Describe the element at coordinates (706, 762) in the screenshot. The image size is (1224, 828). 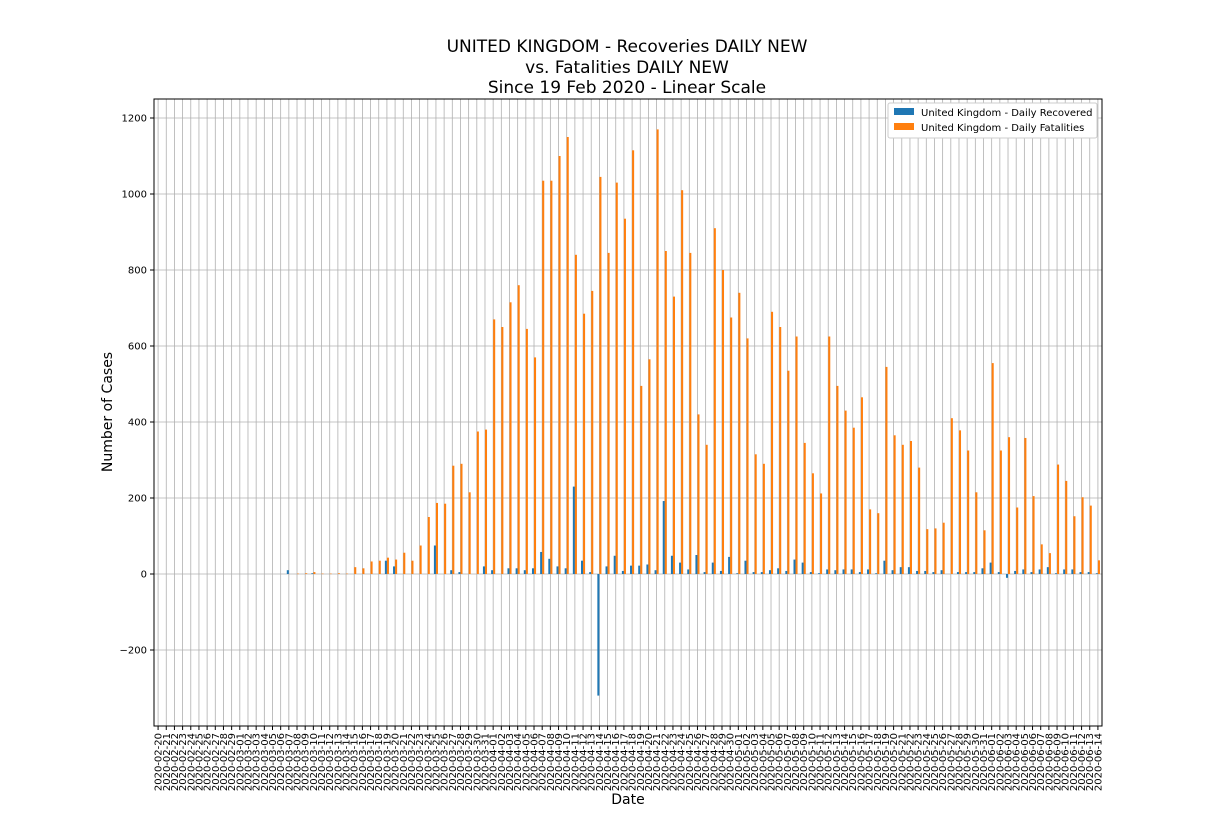
I see `x-tick-label: 2020-04-27` at that location.